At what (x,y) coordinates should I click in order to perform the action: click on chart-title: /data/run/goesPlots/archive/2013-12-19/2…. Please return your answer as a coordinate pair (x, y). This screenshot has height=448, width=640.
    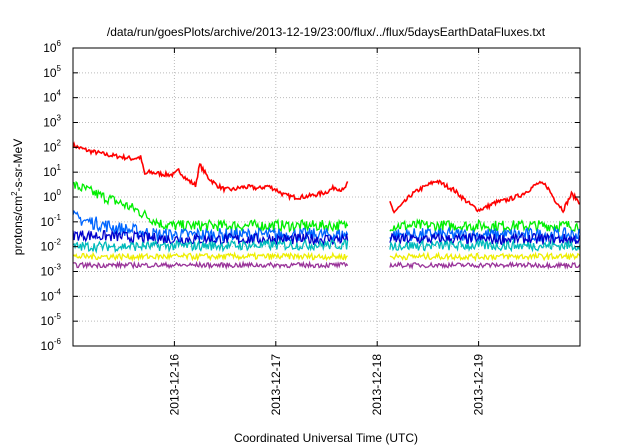
    Looking at the image, I should click on (326, 32).